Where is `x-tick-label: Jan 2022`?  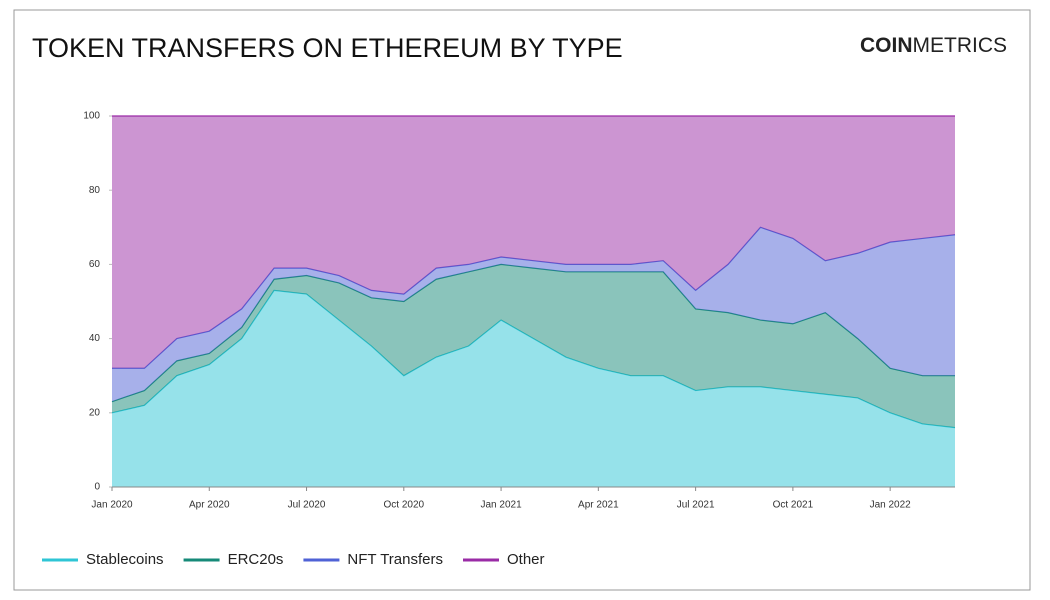 x-tick-label: Jan 2022 is located at coordinates (891, 505).